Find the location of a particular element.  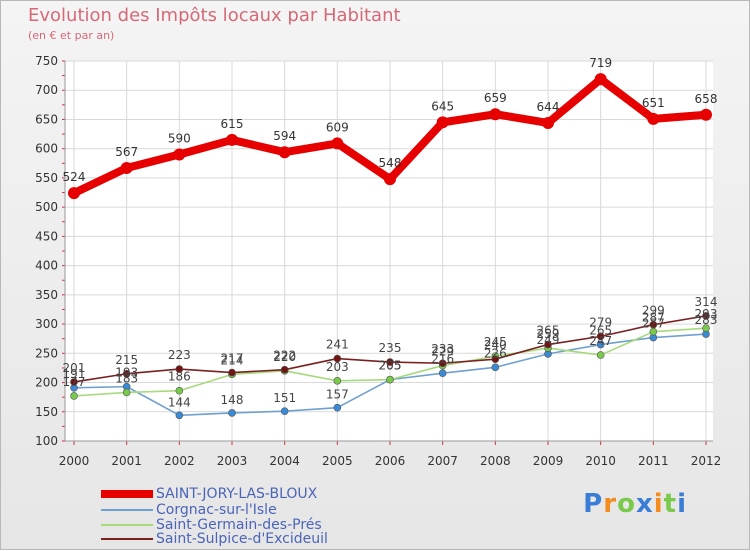

data-label: 659 is located at coordinates (495, 98).